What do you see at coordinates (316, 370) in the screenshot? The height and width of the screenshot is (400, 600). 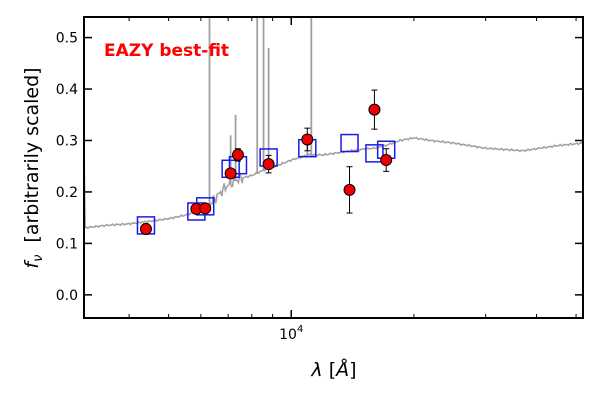 I see `x-axis-symbol: λ` at bounding box center [316, 370].